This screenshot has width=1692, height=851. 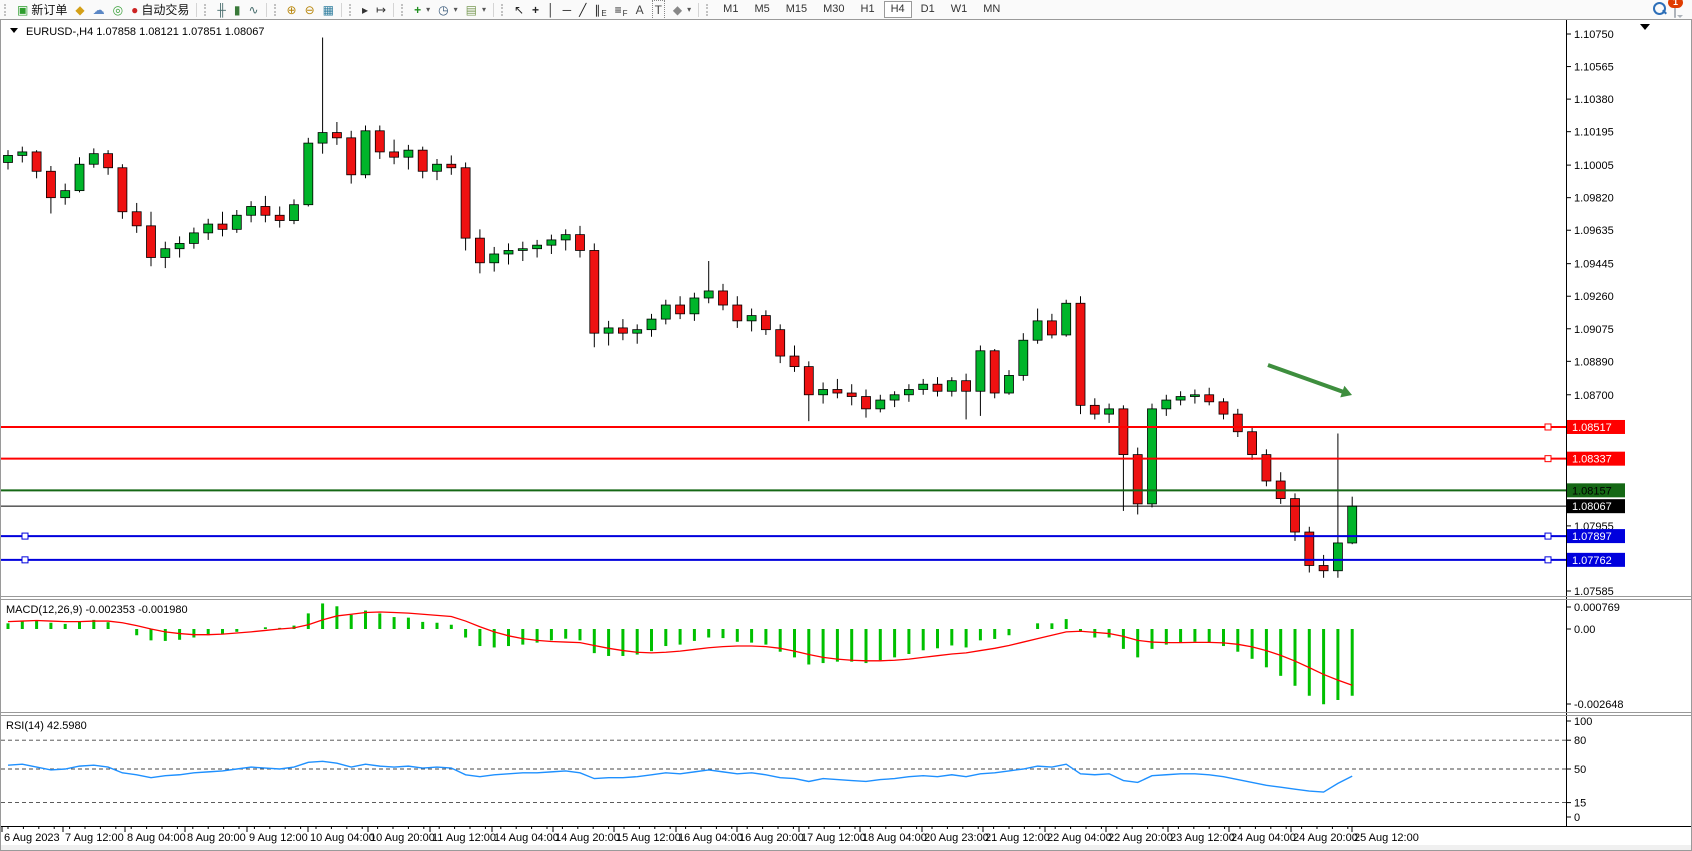 I want to click on text-icon: A, so click(x=639, y=9).